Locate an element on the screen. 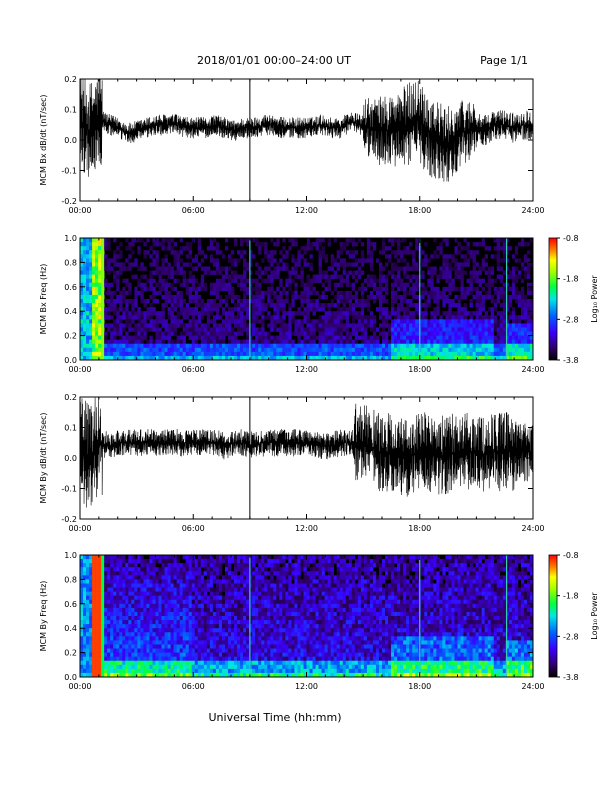  x-axis-title: Universal Time (hh:mm) is located at coordinates (275, 717).